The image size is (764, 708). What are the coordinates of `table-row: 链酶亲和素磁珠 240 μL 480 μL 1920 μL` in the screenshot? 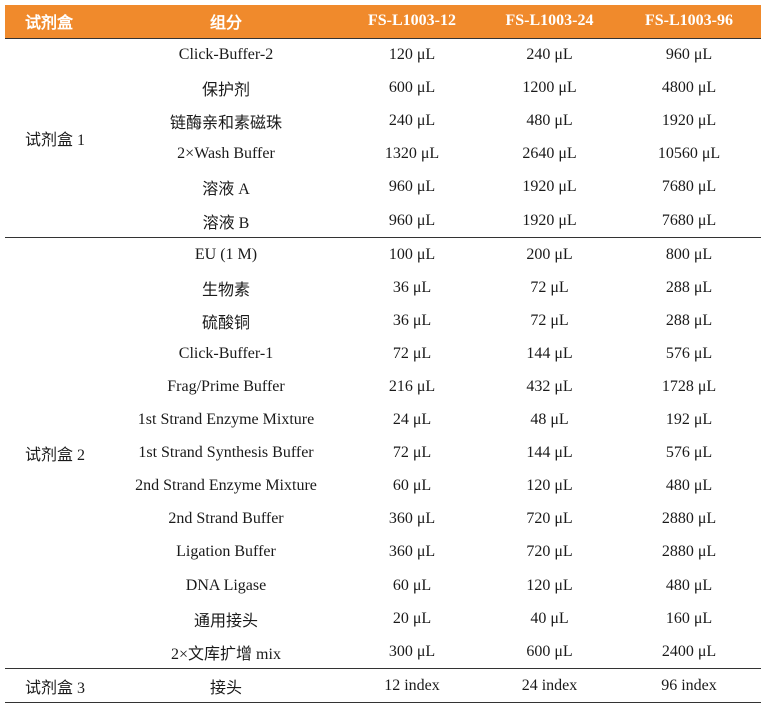 It's located at (383, 121).